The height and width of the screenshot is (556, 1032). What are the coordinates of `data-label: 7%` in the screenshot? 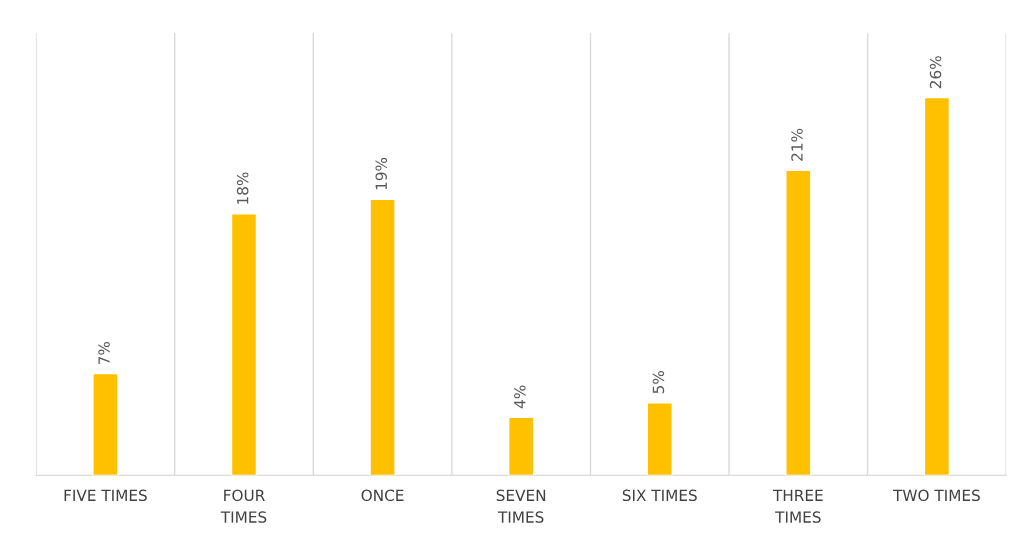 It's located at (104, 353).